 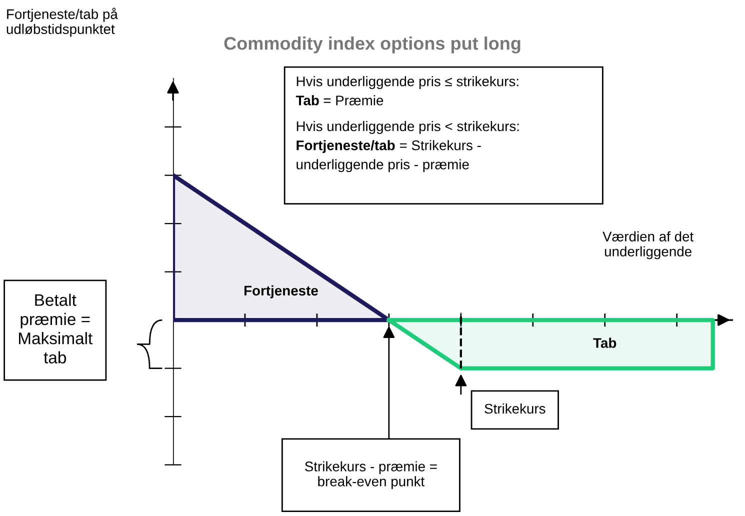 What do you see at coordinates (55, 329) in the screenshot?
I see `text: Betalt præmie = Maksimalt tab` at bounding box center [55, 329].